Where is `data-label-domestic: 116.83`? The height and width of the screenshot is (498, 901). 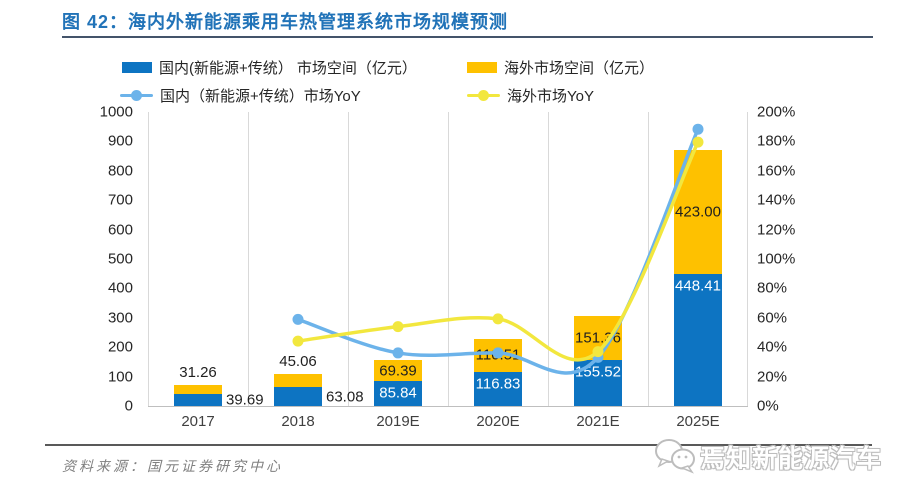 data-label-domestic: 116.83 is located at coordinates (498, 384).